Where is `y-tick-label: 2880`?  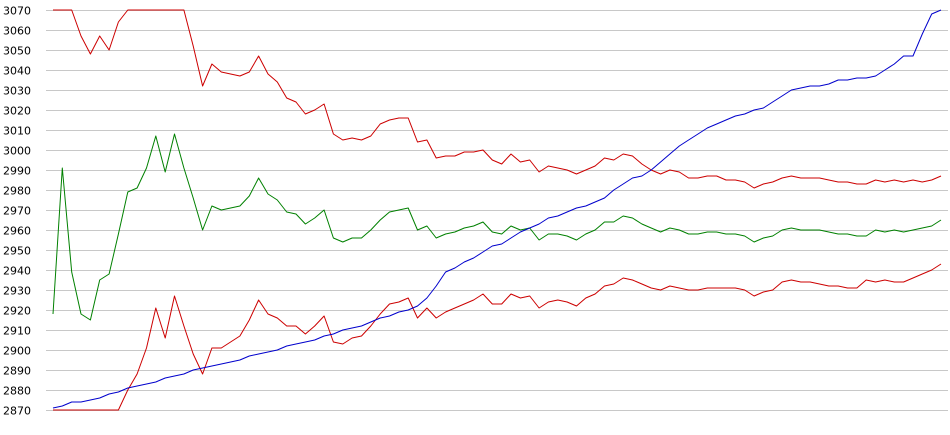 y-tick-label: 2880 is located at coordinates (17, 391).